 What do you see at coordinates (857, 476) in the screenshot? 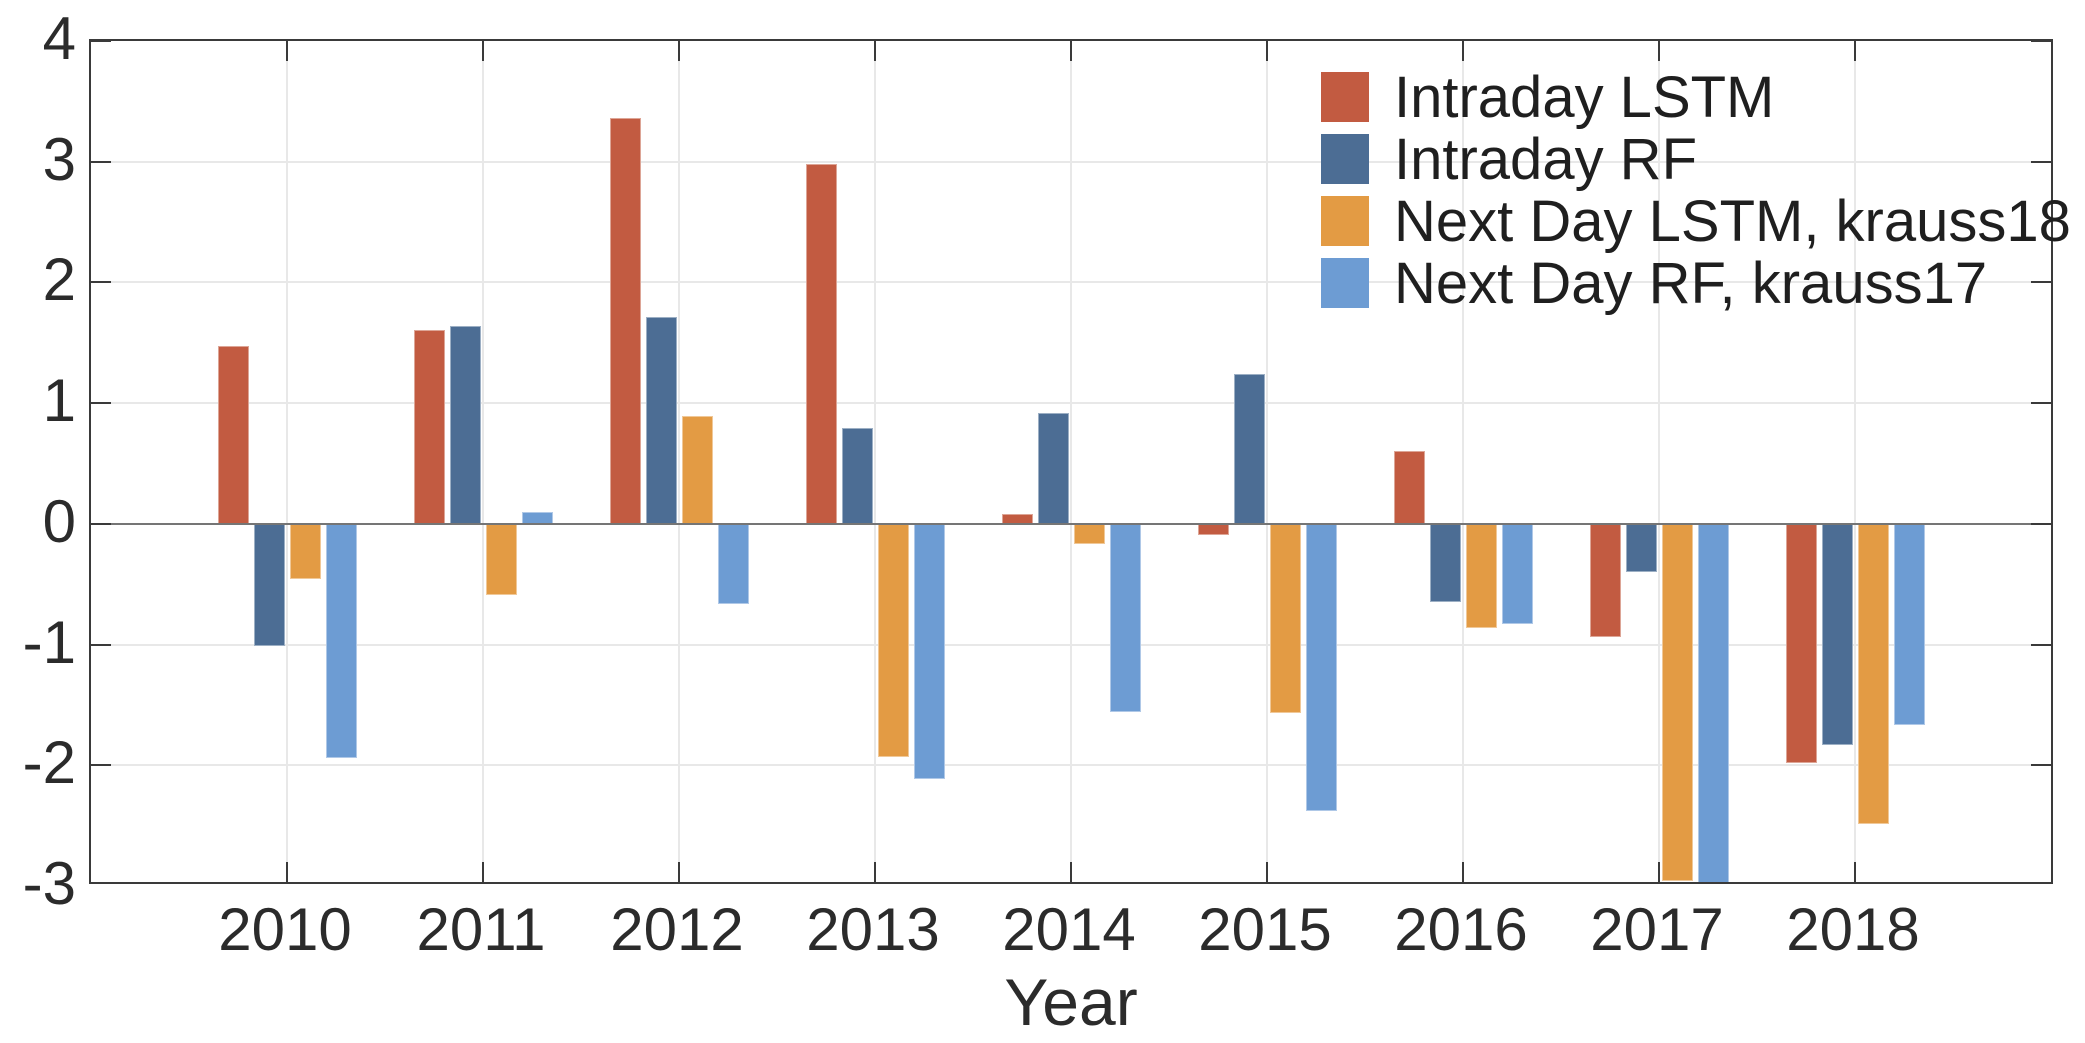
I see `bar-intraday-rf-2013` at bounding box center [857, 476].